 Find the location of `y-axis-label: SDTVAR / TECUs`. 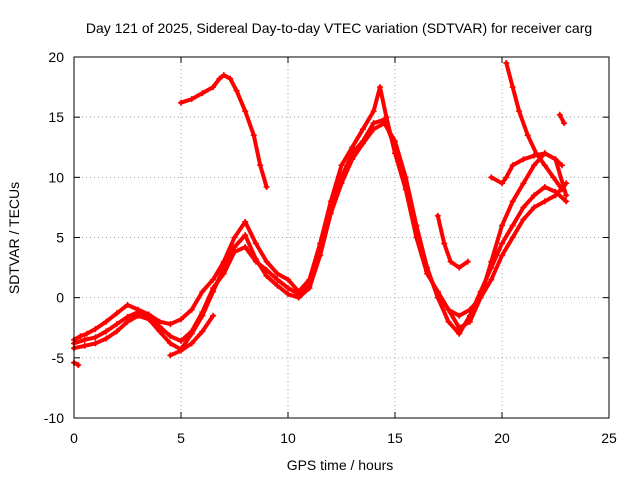

y-axis-label: SDTVAR / TECUs is located at coordinates (14, 238).